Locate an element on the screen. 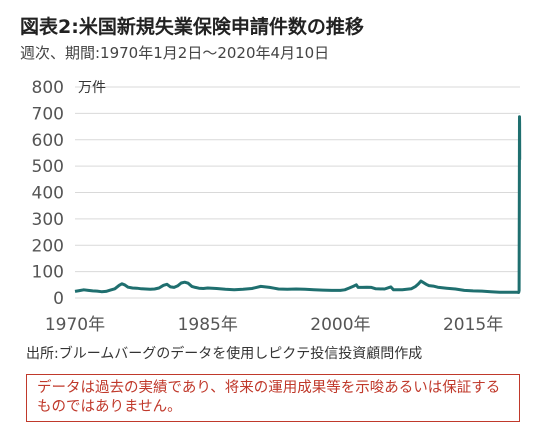 The width and height of the screenshot is (550, 447). x-tick-label: 1985年 is located at coordinates (208, 325).